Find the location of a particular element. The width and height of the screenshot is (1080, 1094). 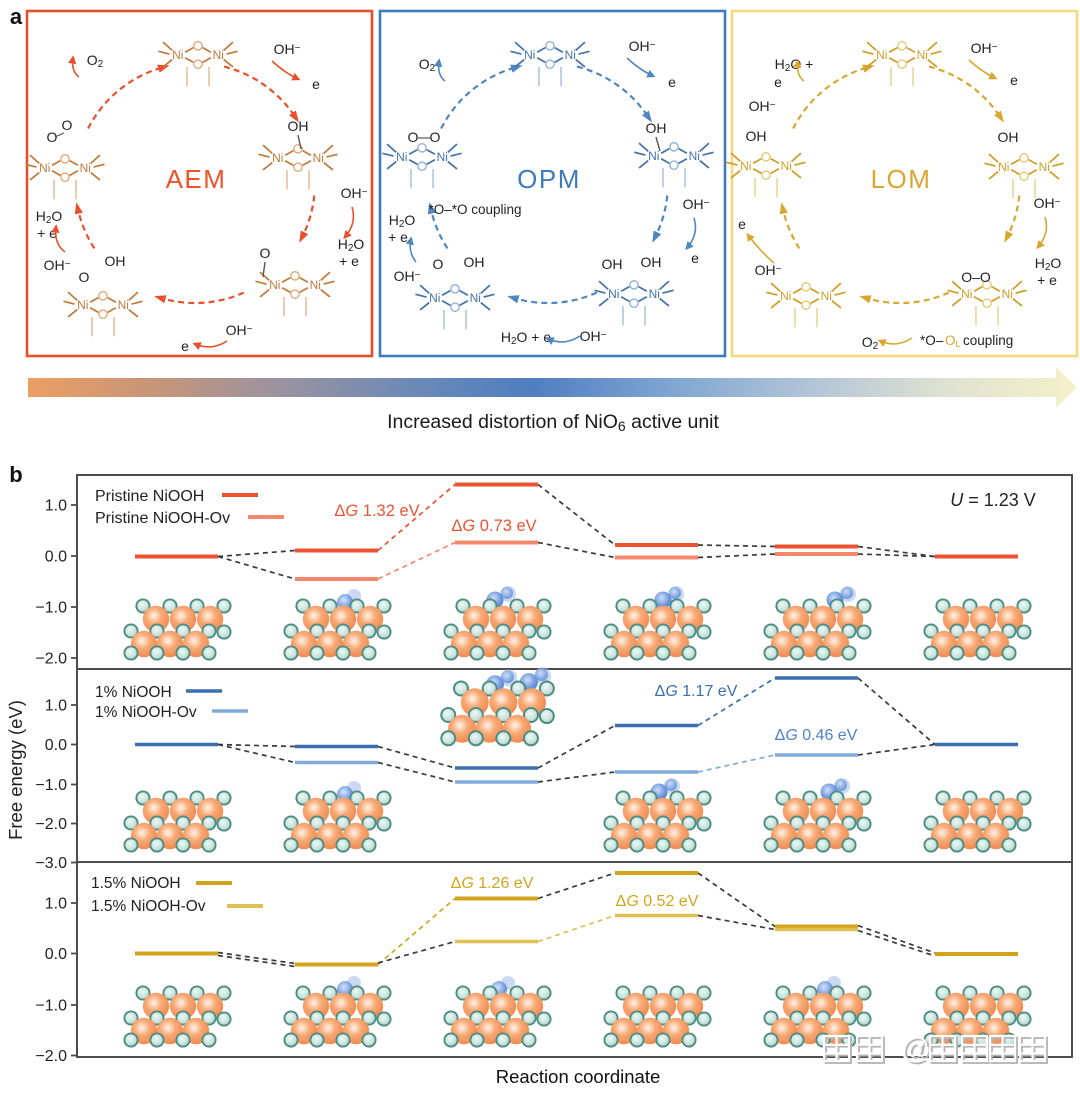

svg-text: ΔG 1.17 eV is located at coordinates (696, 691).